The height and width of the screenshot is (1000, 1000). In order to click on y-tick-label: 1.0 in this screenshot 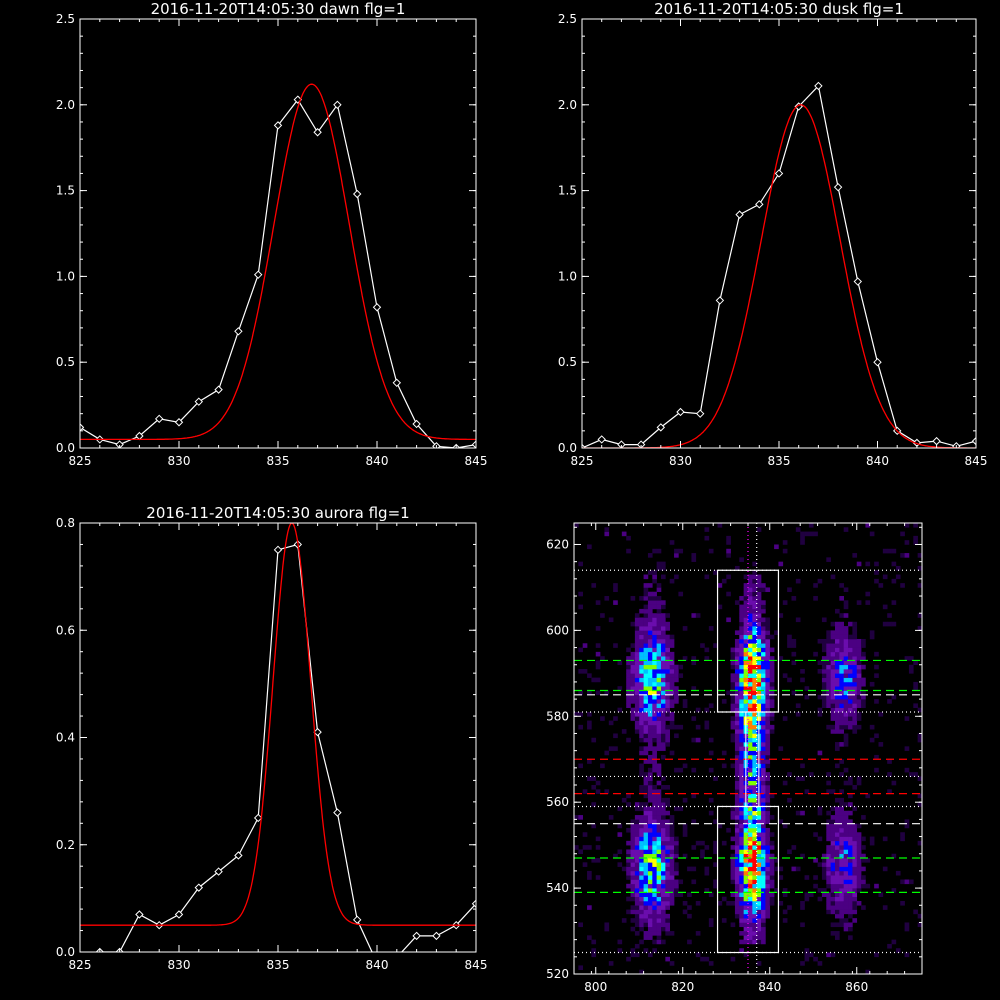, I will do `click(65, 276)`.